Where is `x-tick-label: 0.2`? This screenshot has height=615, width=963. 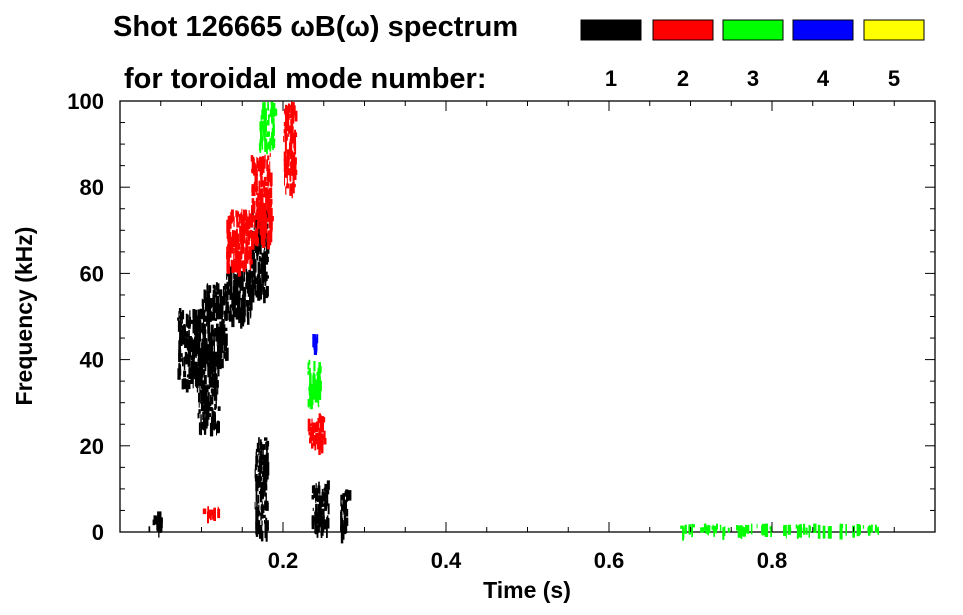
x-tick-label: 0.2 is located at coordinates (283, 560).